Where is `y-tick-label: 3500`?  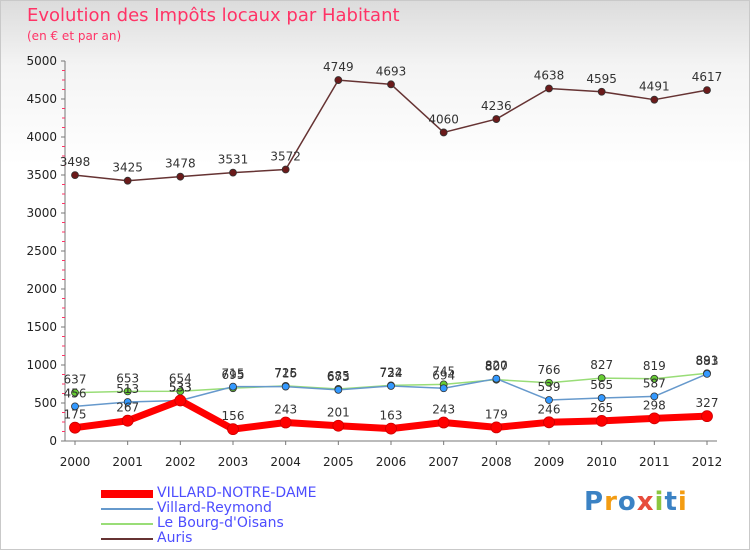
y-tick-label: 3500 is located at coordinates (41, 175).